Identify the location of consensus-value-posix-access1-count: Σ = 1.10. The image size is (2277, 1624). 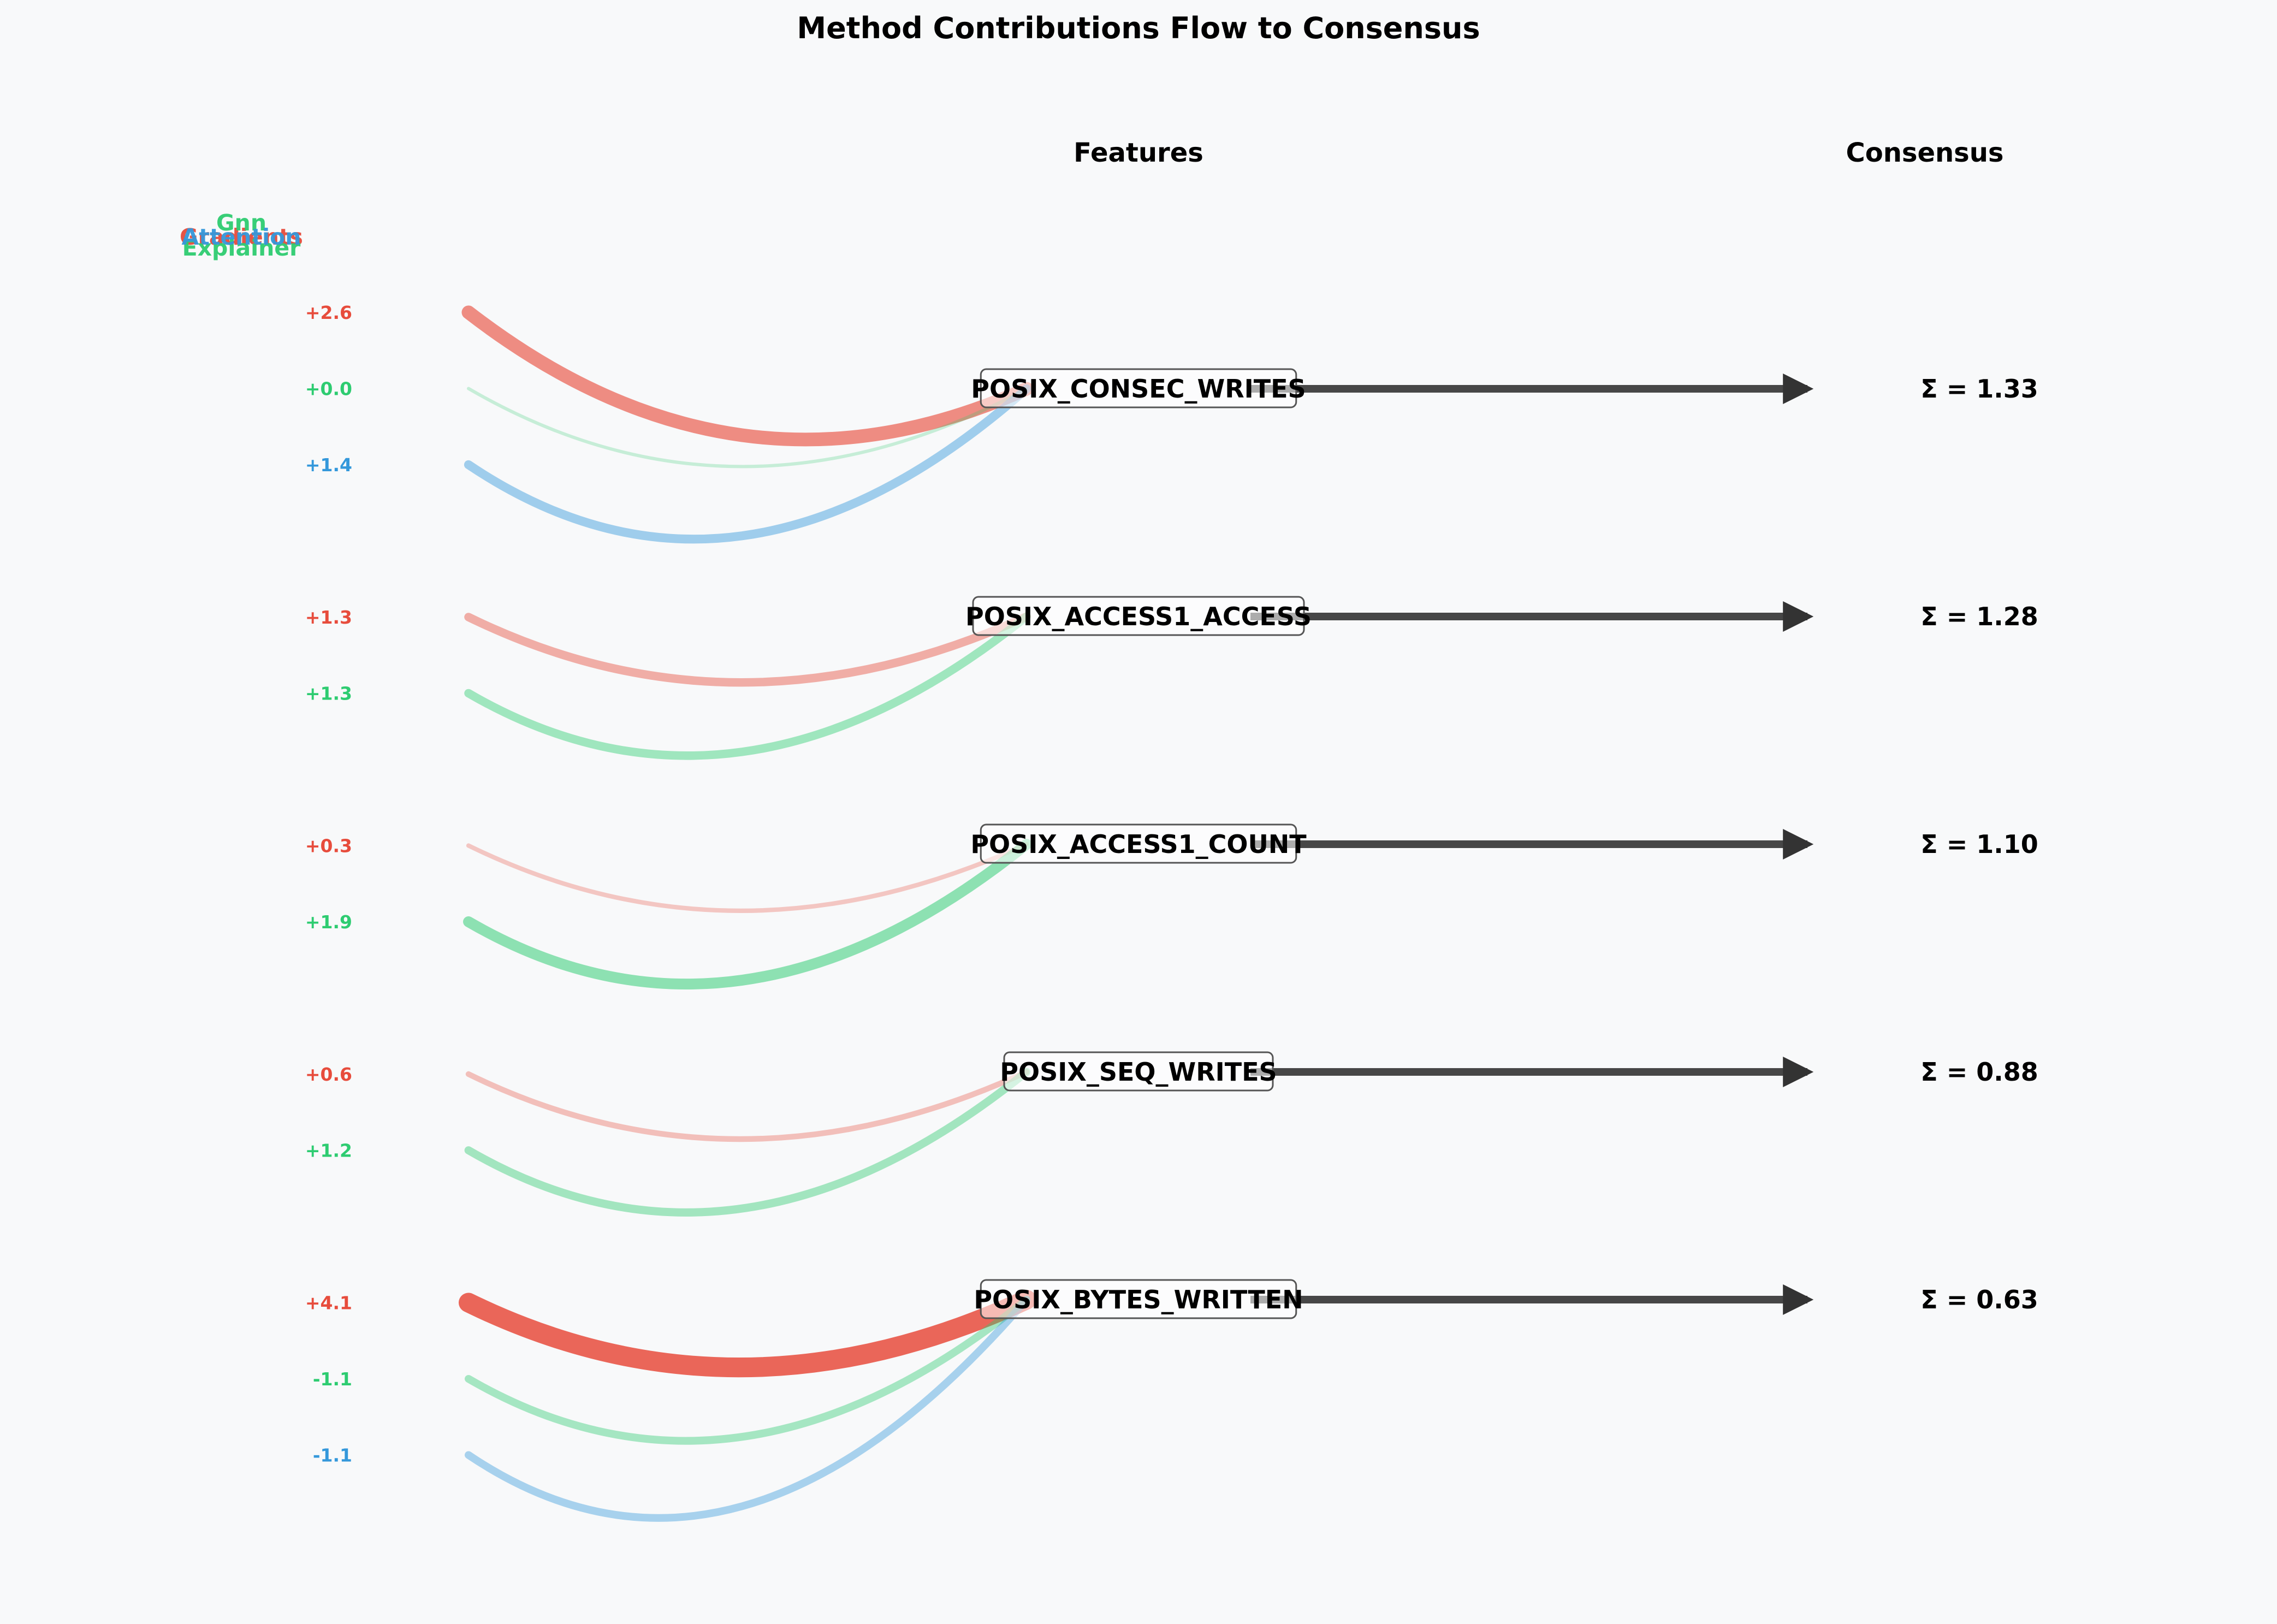
(1979, 844).